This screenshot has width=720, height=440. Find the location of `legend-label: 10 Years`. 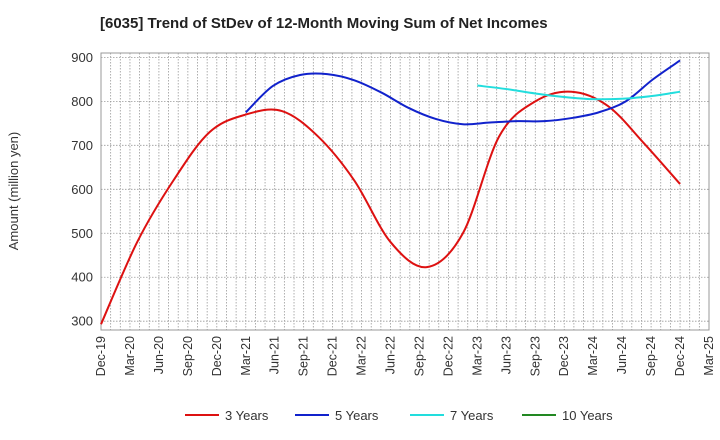

legend-label: 10 Years is located at coordinates (587, 415).